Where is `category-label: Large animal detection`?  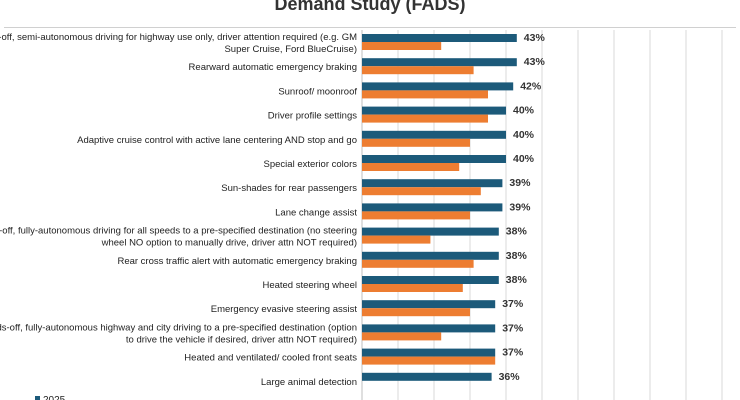
category-label: Large animal detection is located at coordinates (309, 382).